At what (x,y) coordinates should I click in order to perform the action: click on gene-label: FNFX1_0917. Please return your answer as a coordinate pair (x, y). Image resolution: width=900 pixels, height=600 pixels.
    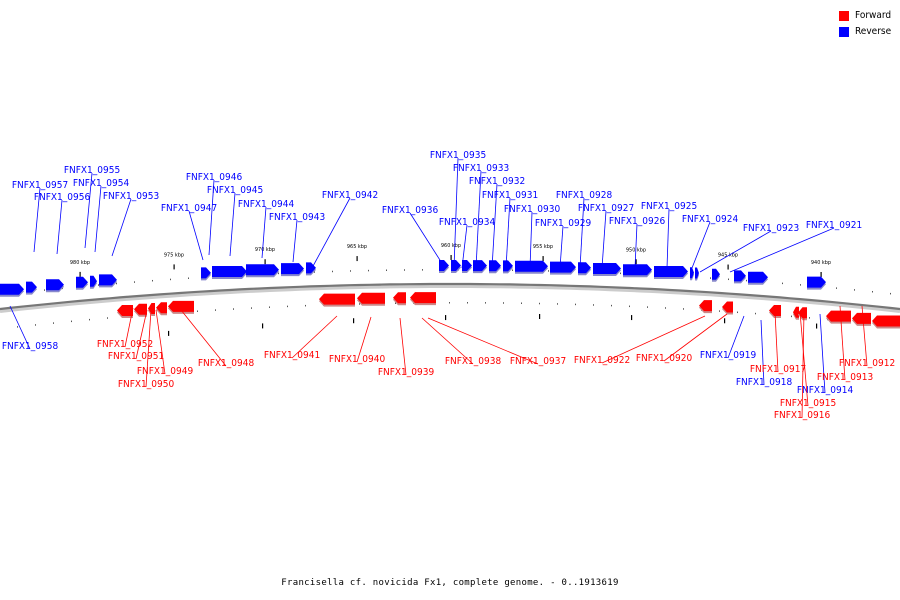
    Looking at the image, I should click on (778, 369).